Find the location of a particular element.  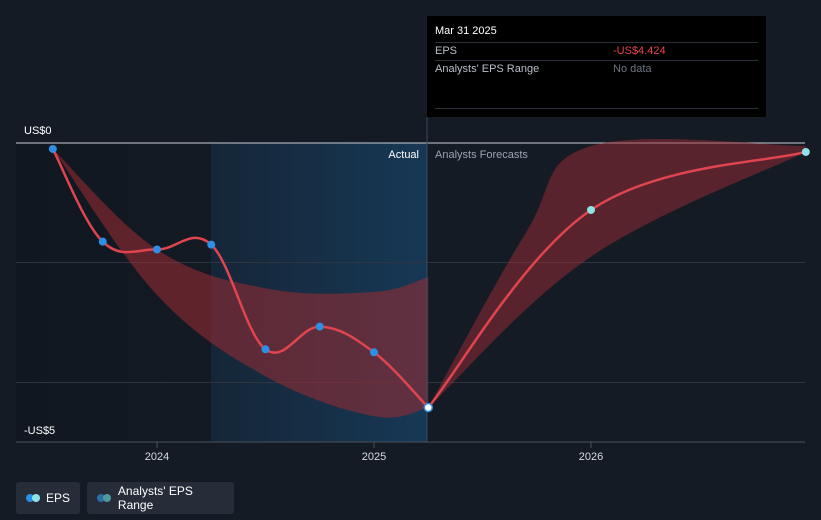

tooltip-eps-label: EPS is located at coordinates (446, 51).